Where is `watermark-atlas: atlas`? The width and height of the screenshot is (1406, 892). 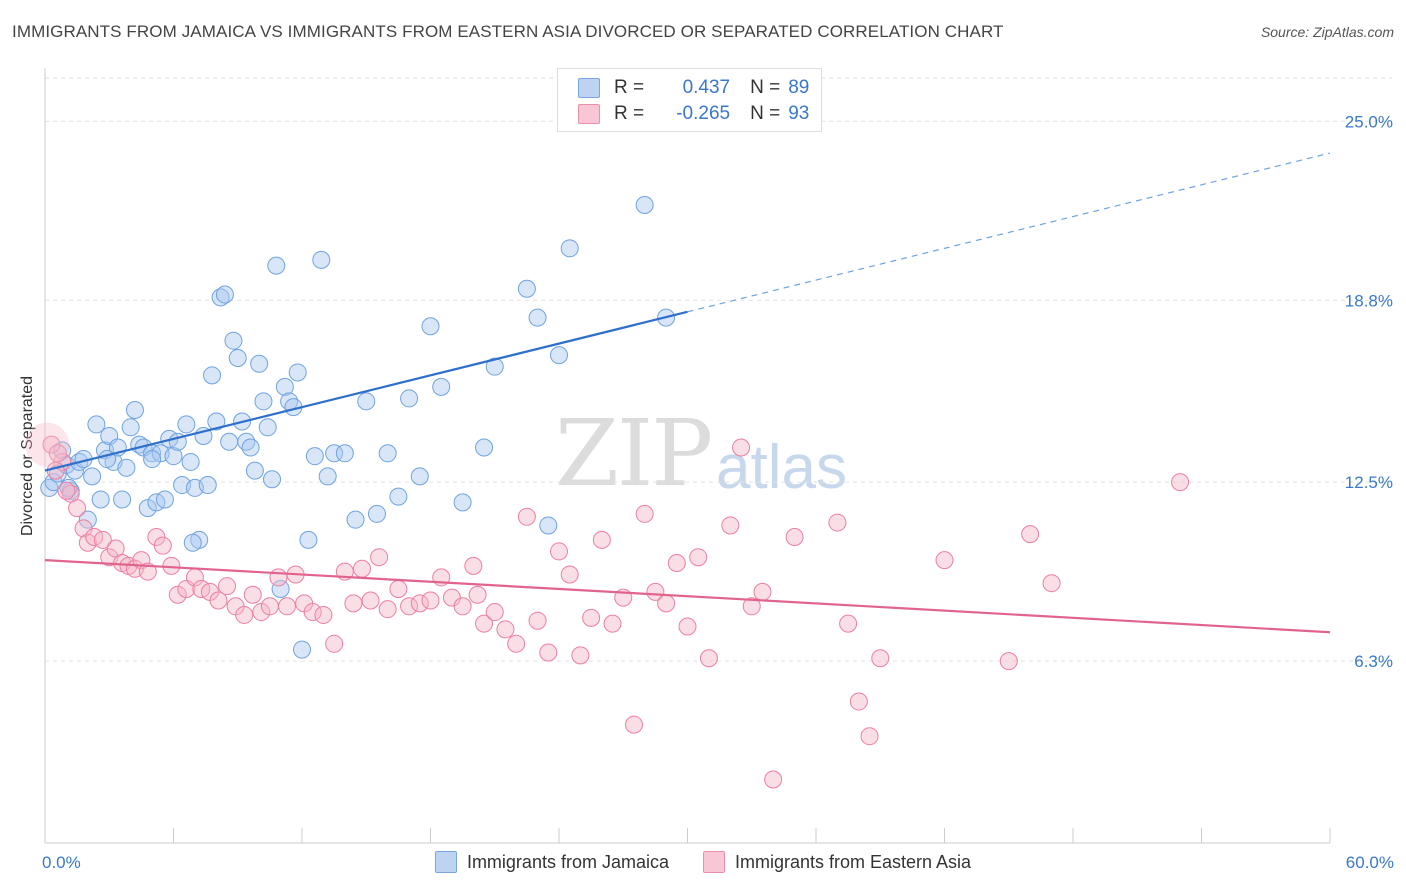 watermark-atlas: atlas is located at coordinates (781, 467).